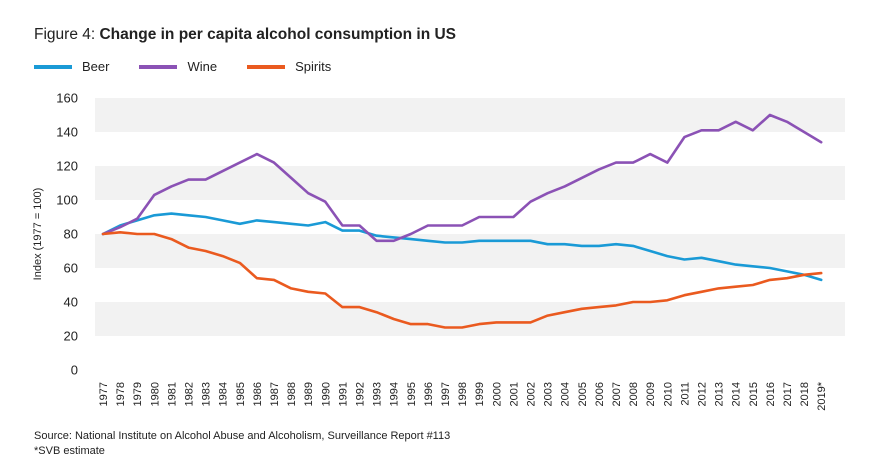 This screenshot has height=472, width=873. Describe the element at coordinates (138, 394) in the screenshot. I see `x-tick-label: 1979` at that location.